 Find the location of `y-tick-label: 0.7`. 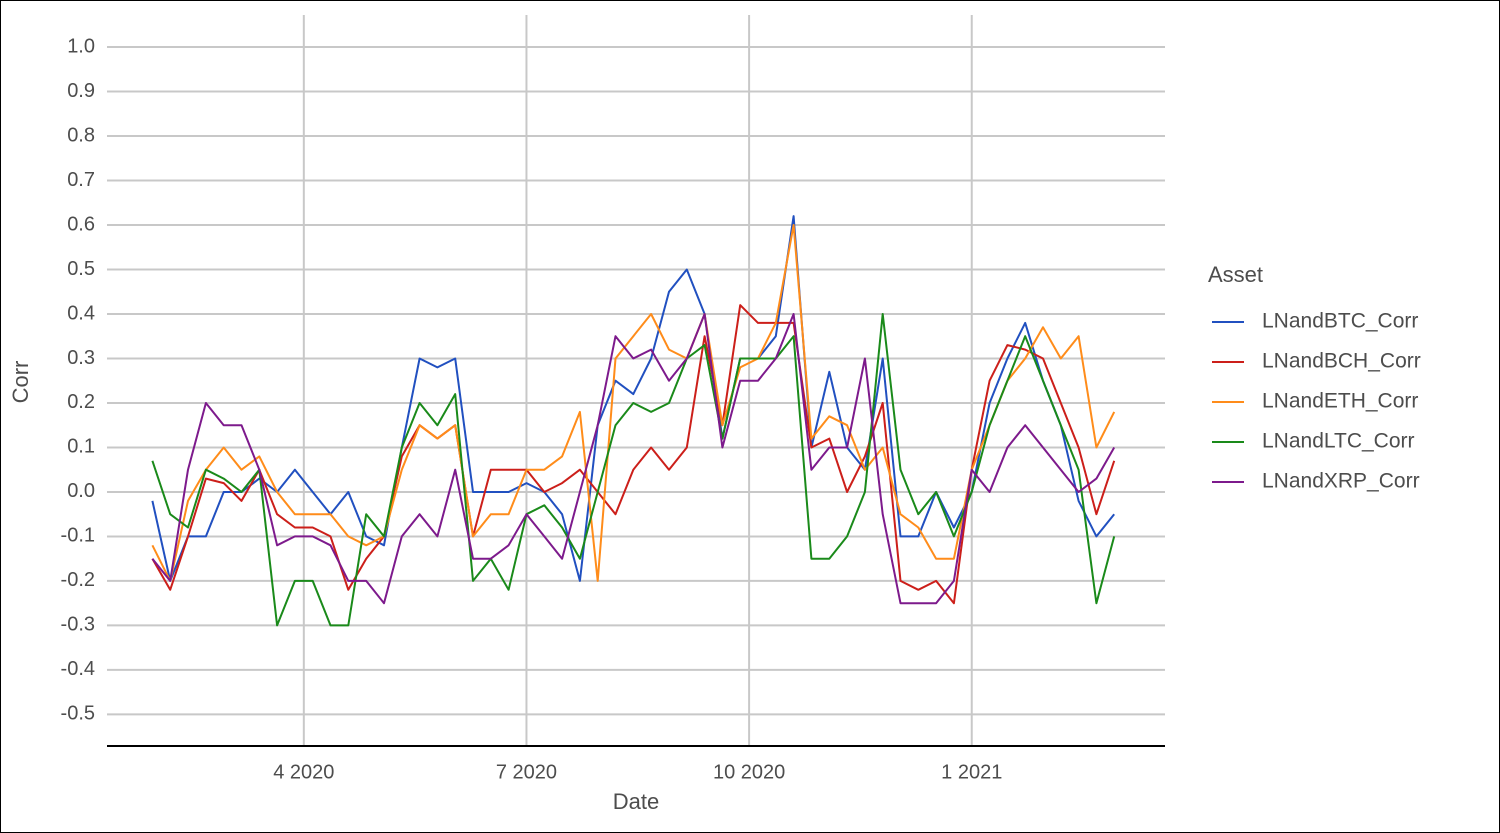

y-tick-label: 0.7 is located at coordinates (81, 180).